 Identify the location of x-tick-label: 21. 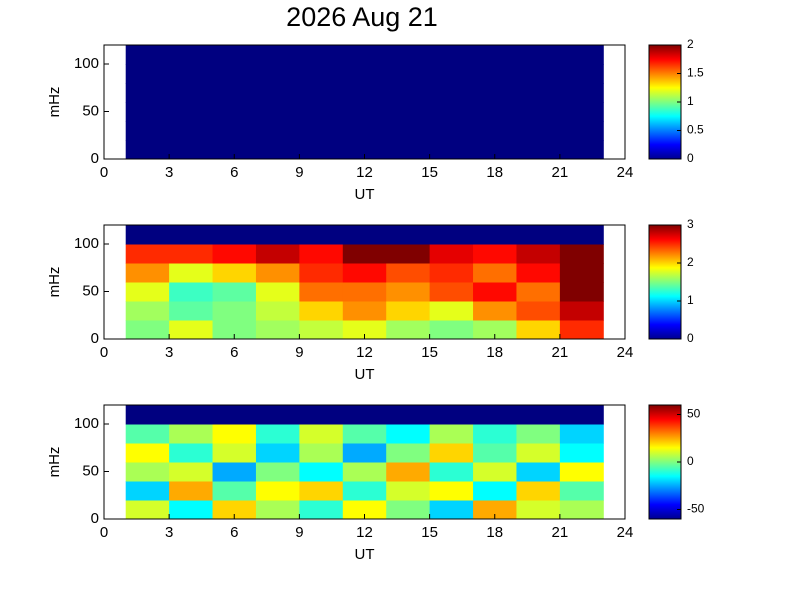
(560, 352).